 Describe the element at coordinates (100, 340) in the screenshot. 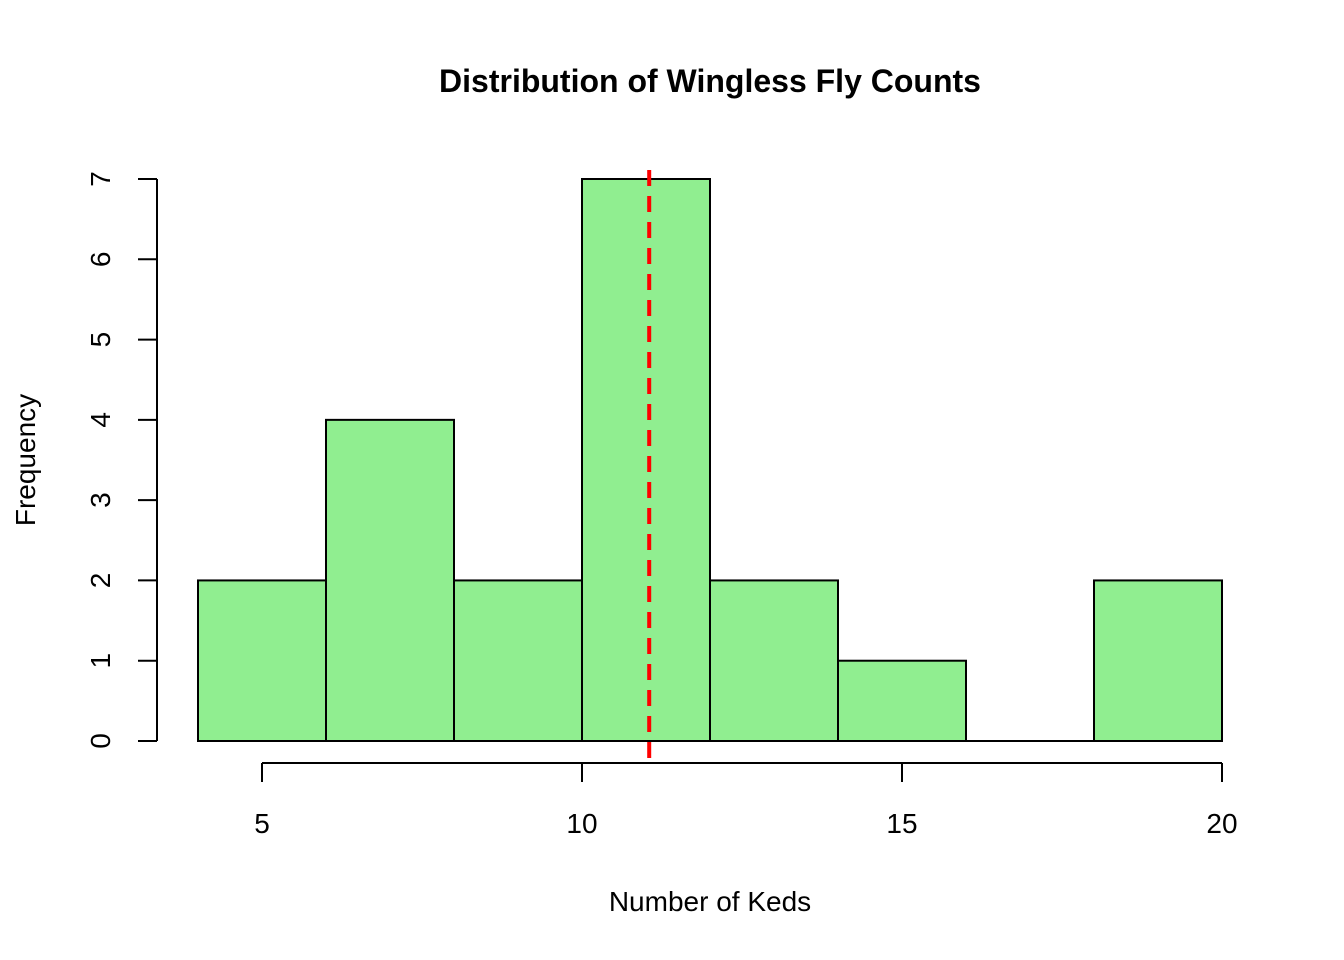

I see `y-tick-label: 5` at that location.